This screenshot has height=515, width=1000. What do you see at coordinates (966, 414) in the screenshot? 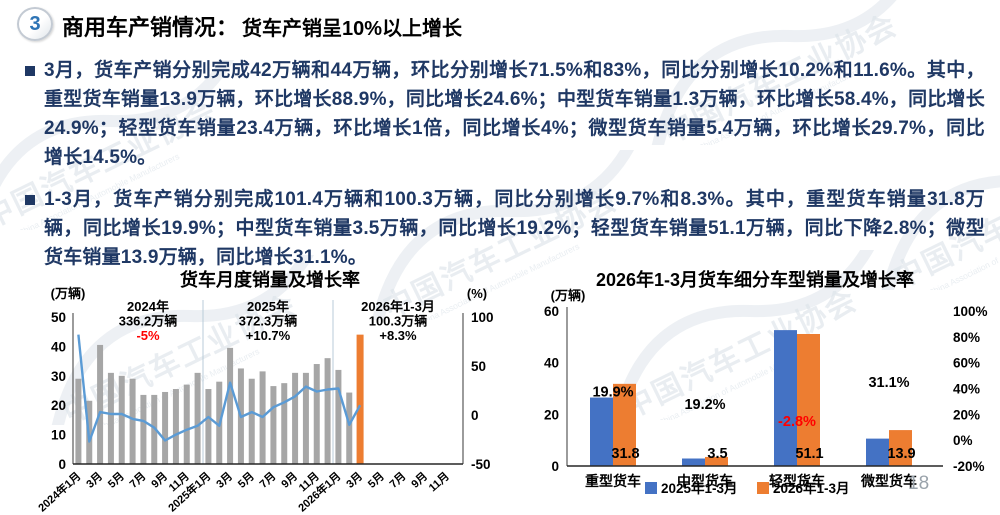
I see `svg-text: 20%` at bounding box center [966, 414].